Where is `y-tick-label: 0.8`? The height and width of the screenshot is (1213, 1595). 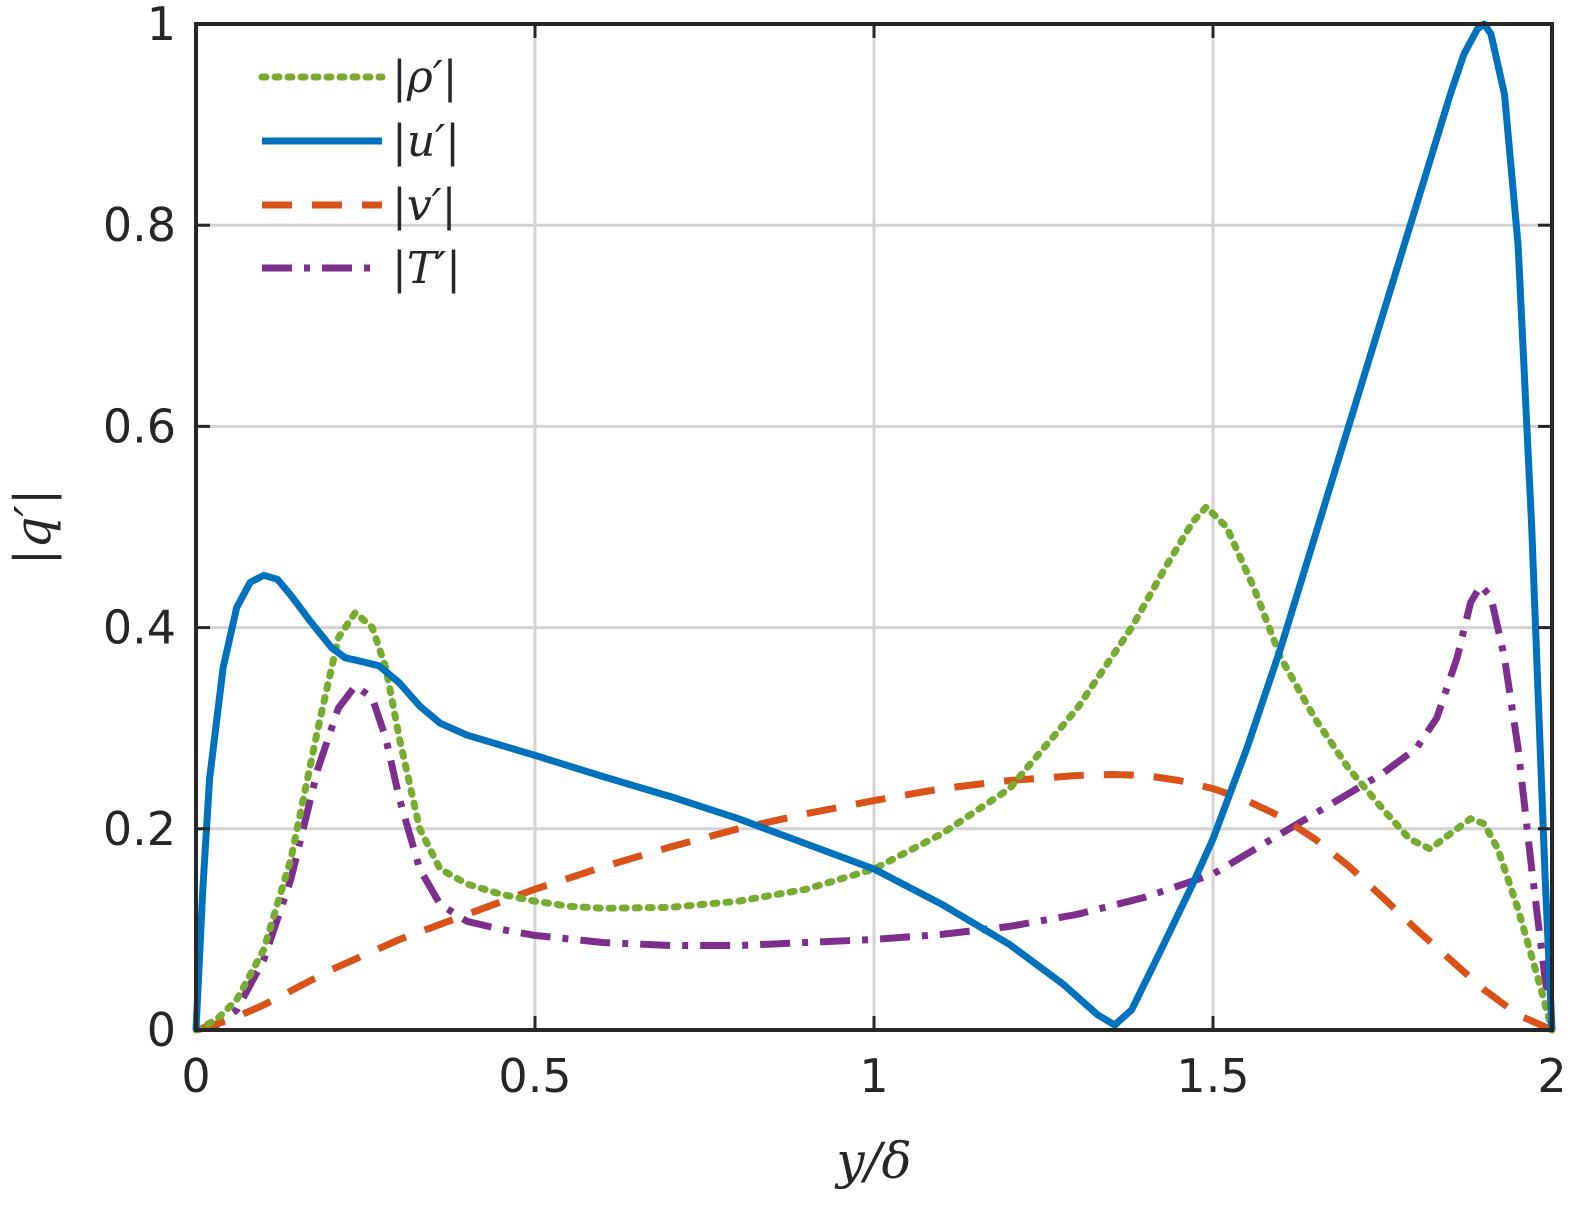
y-tick-label: 0.8 is located at coordinates (139, 225).